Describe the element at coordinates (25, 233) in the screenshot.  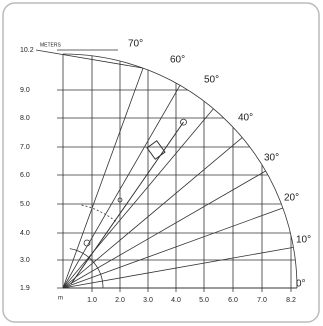
I see `y-label: 4.0` at that location.